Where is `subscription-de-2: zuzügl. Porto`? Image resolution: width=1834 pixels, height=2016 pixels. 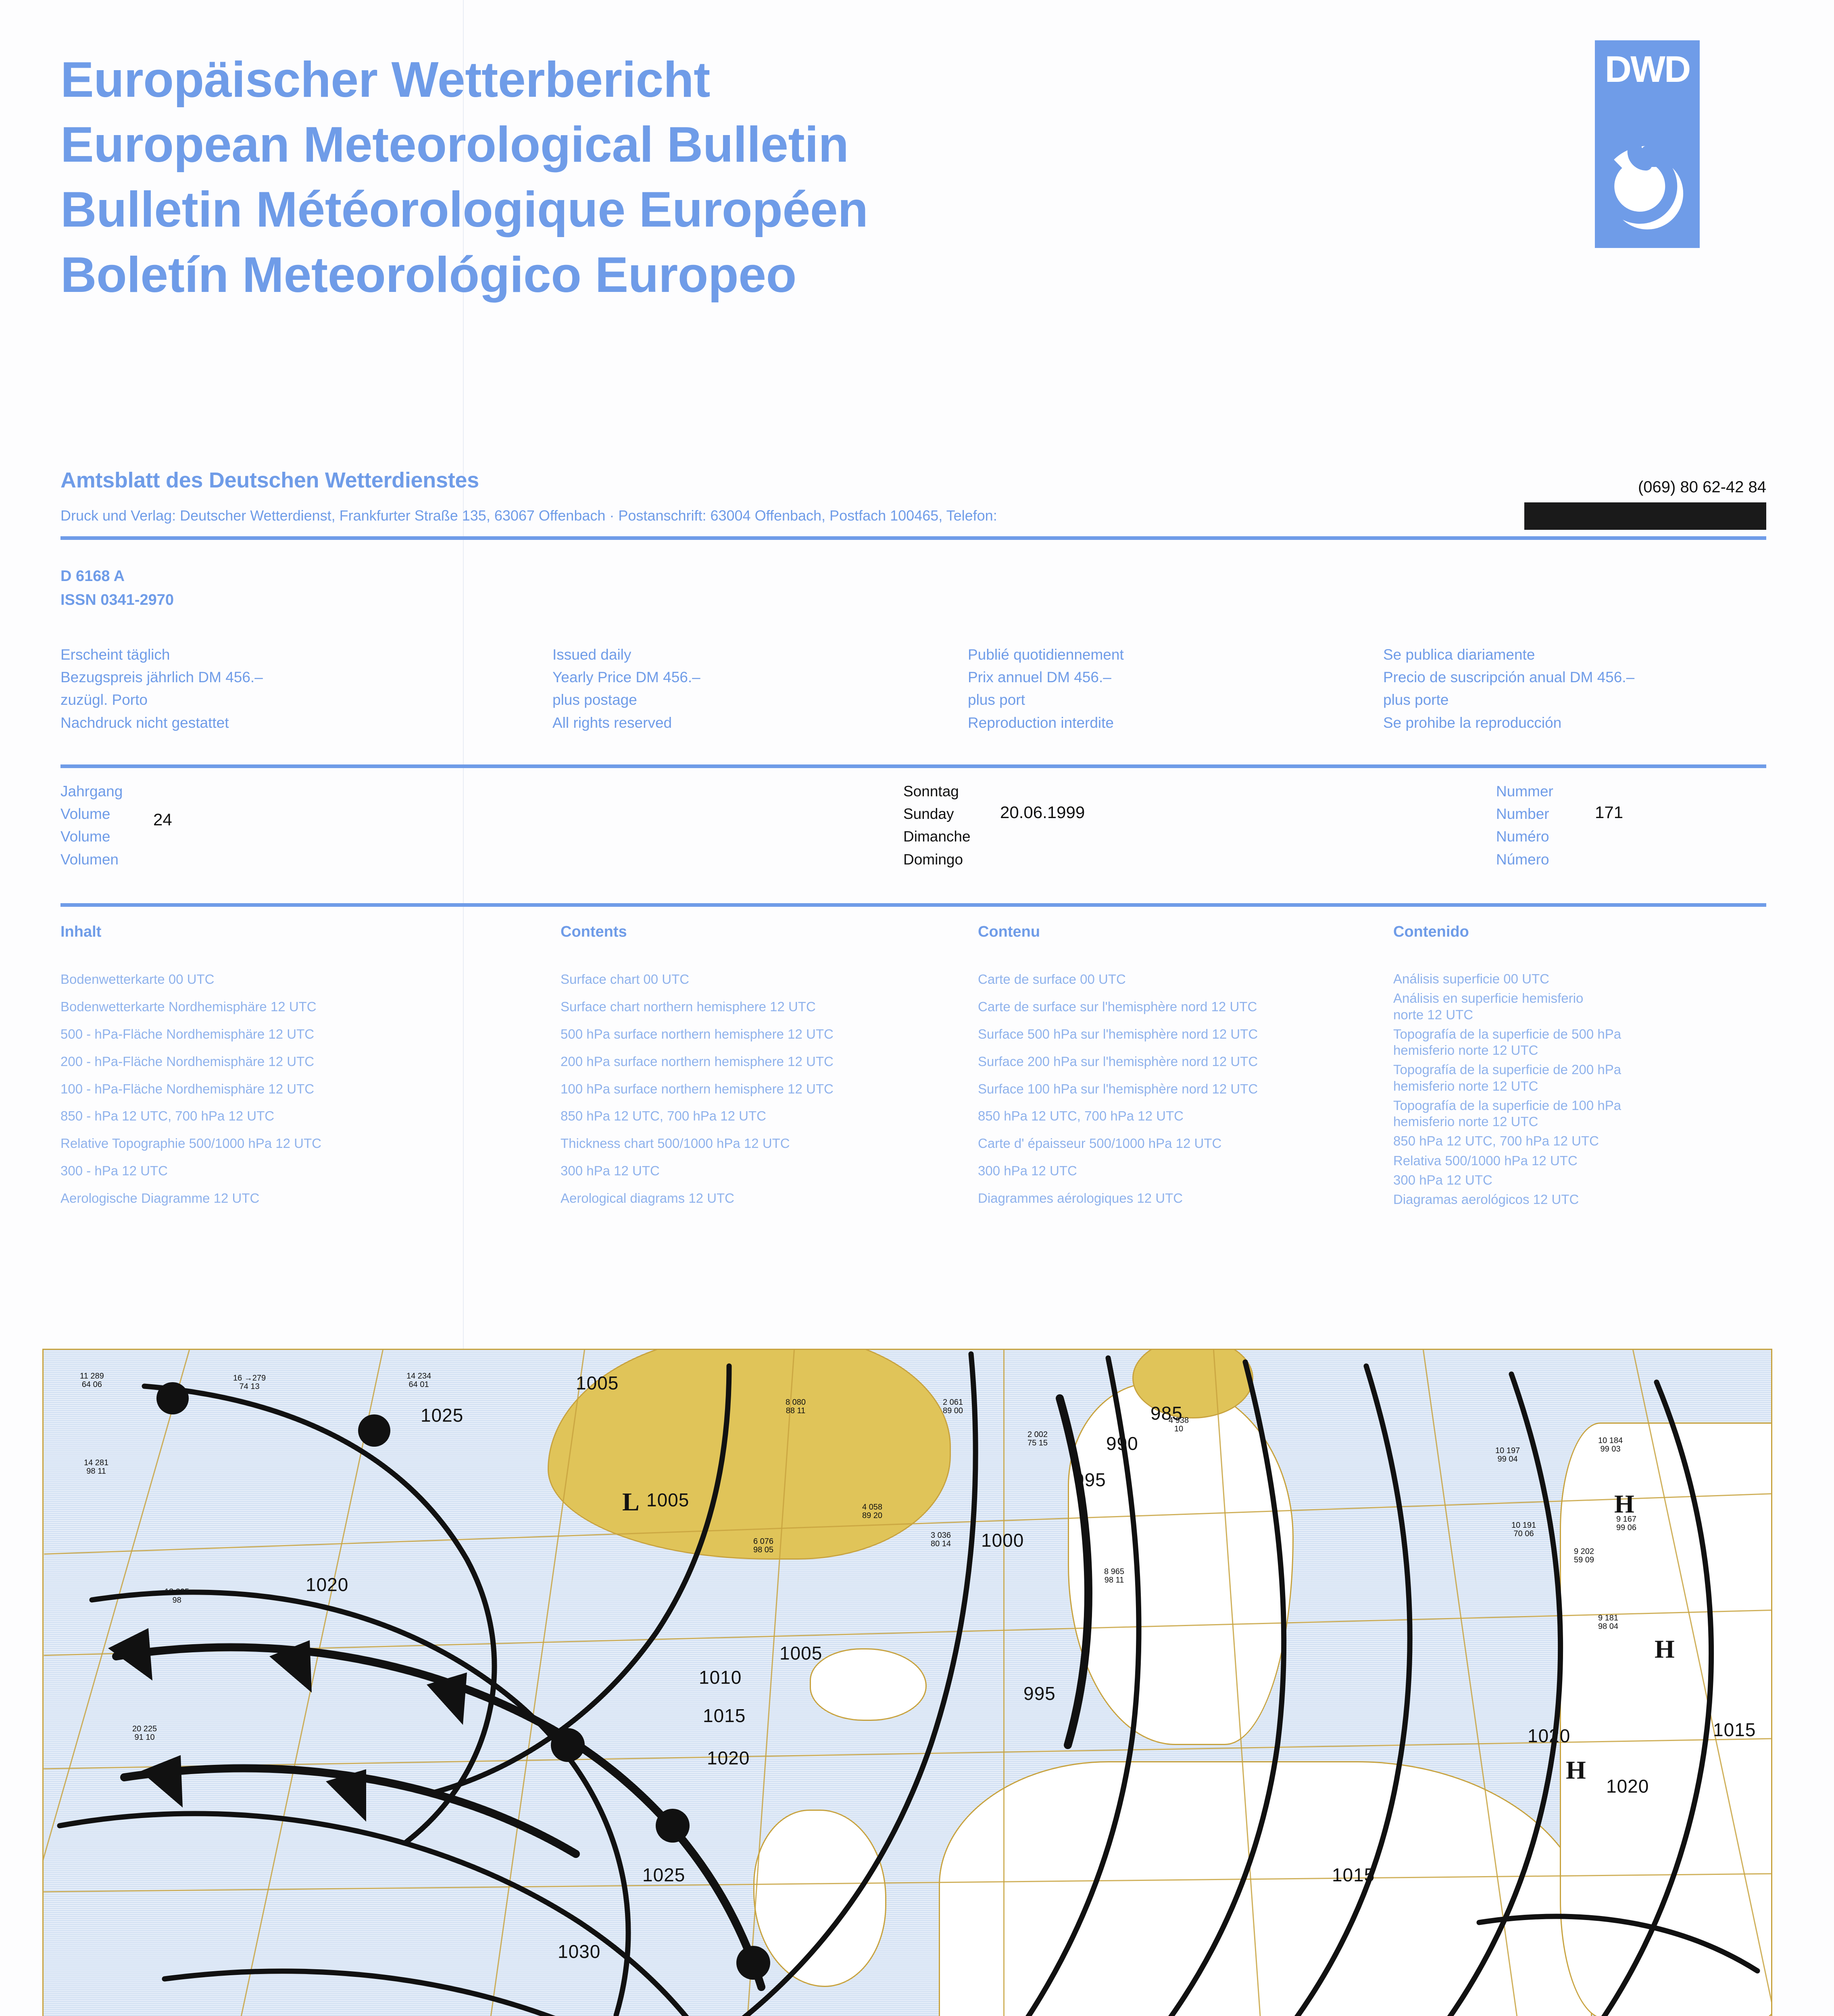 subscription-de-2: zuzügl. Porto is located at coordinates (104, 699).